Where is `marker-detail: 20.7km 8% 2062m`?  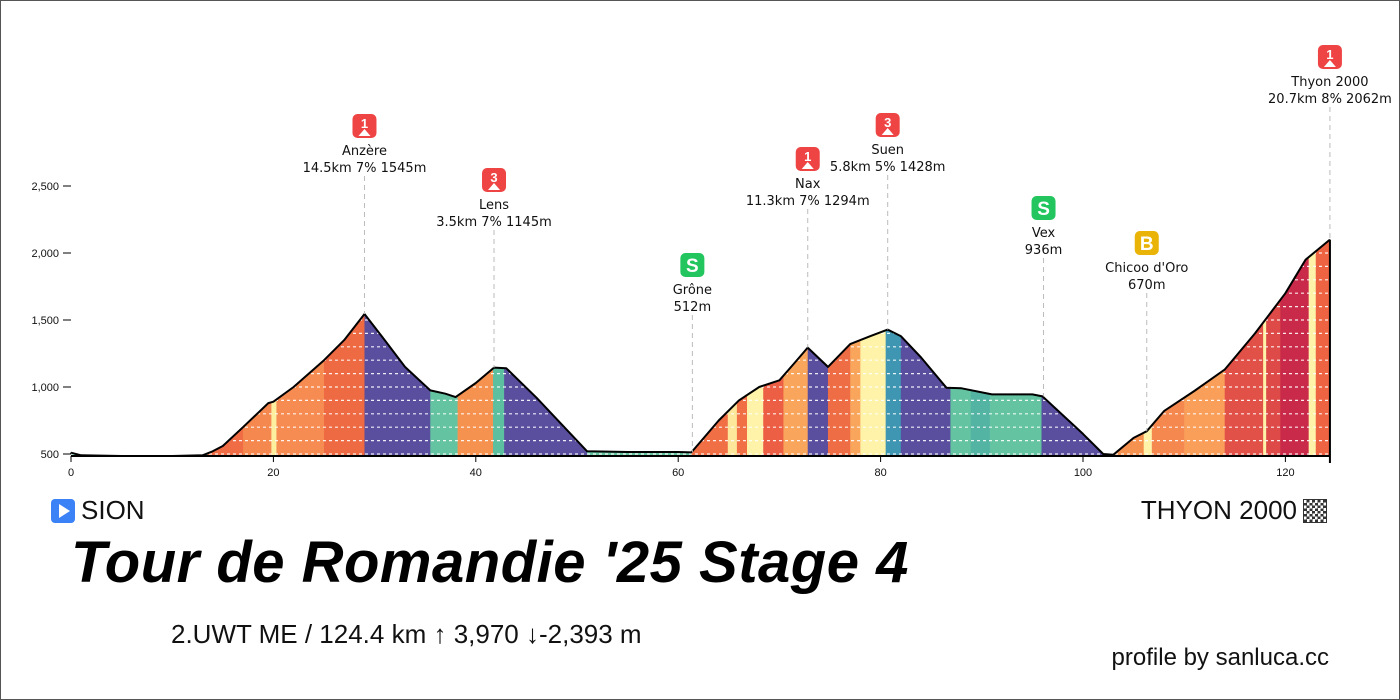
marker-detail: 20.7km 8% 2062m is located at coordinates (1330, 99).